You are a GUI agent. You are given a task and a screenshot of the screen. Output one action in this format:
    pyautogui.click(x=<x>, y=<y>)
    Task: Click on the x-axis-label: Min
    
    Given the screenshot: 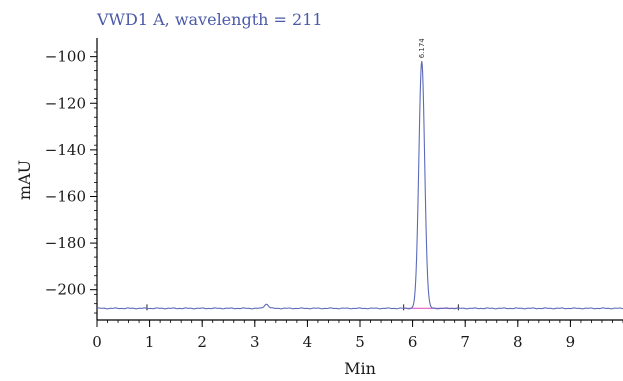 What is the action you would take?
    pyautogui.click(x=360, y=368)
    